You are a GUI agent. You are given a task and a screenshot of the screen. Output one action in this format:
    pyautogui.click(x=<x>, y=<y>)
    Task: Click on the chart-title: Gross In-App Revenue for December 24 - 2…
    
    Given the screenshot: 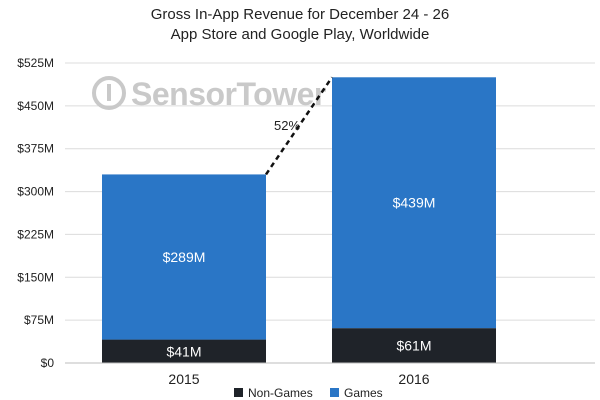 What is the action you would take?
    pyautogui.click(x=300, y=14)
    